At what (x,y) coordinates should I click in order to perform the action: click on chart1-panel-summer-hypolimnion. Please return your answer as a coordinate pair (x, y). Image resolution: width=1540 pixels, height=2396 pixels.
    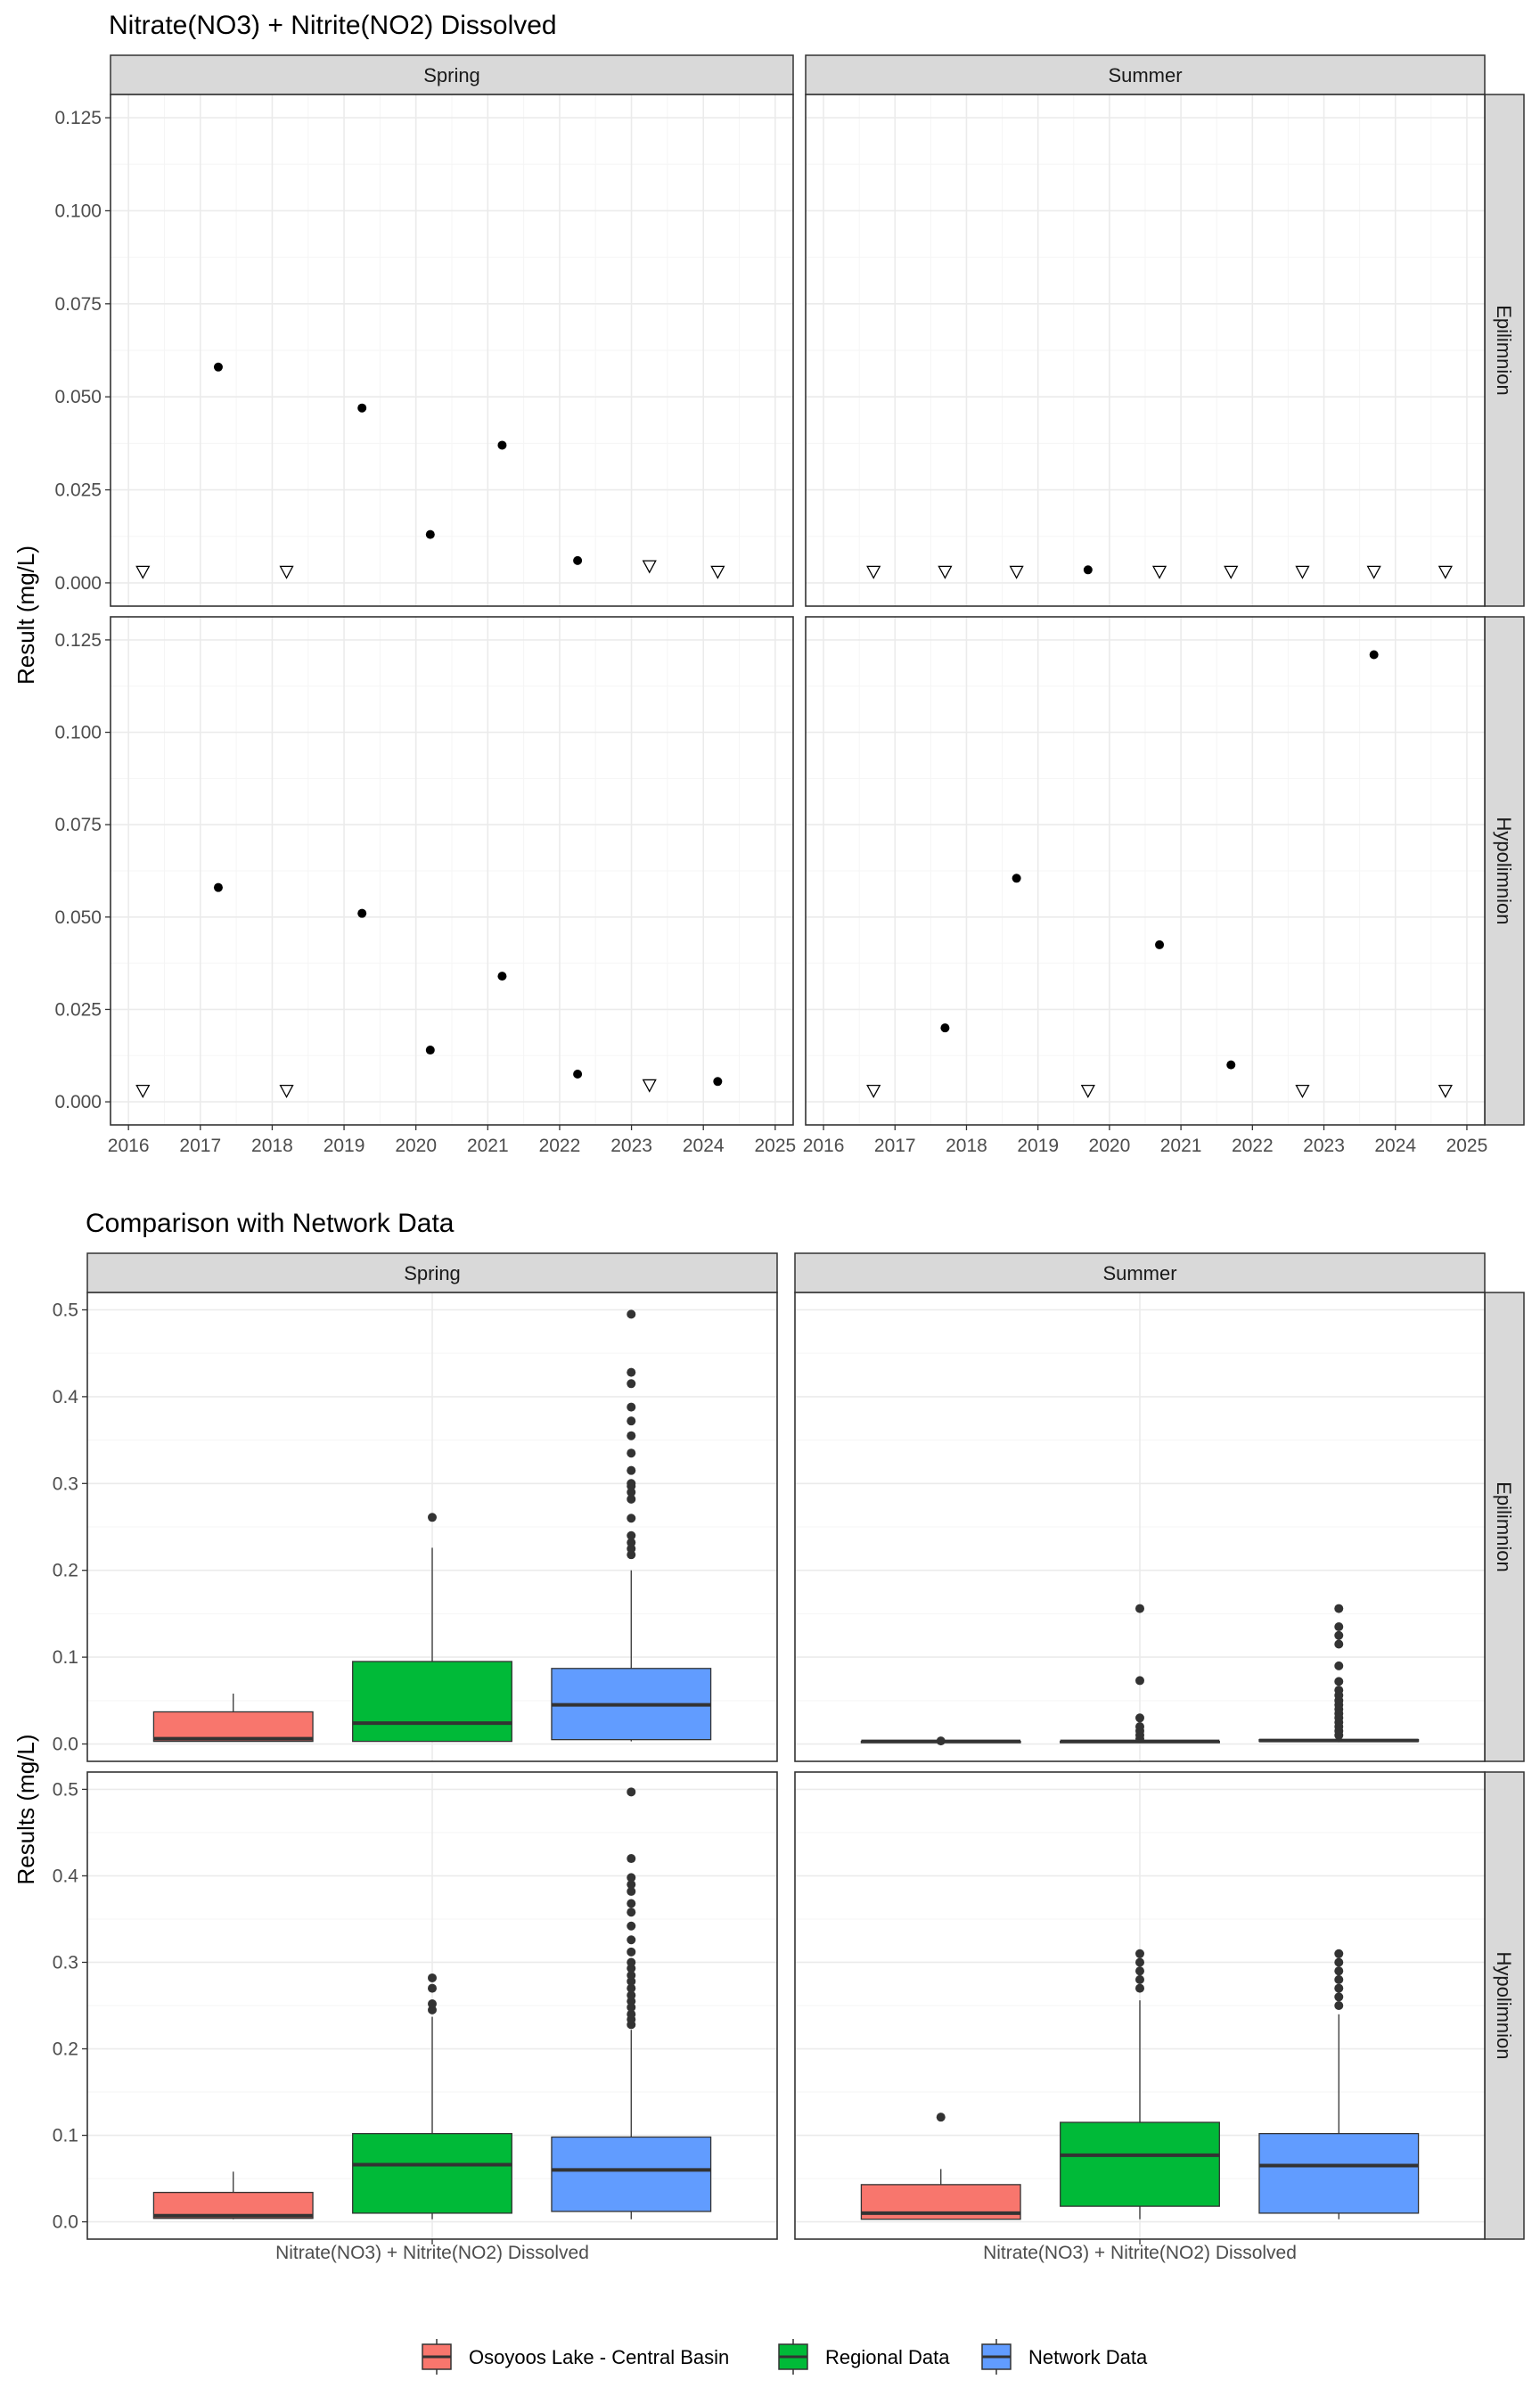
    Looking at the image, I should click on (1145, 871).